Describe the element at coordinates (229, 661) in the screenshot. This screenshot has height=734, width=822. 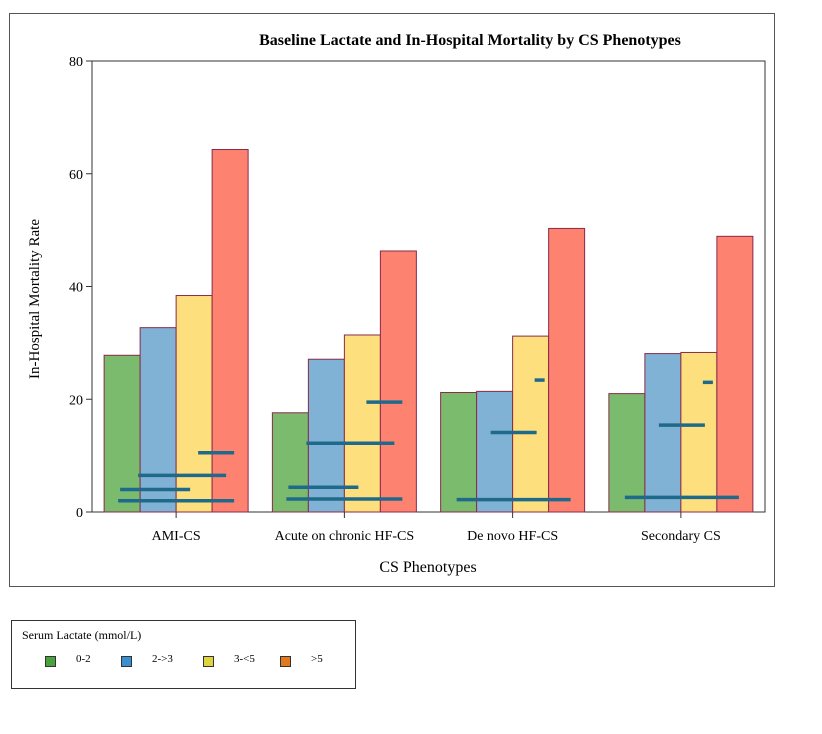
I see `legend-item-3-5: 3-<5` at that location.